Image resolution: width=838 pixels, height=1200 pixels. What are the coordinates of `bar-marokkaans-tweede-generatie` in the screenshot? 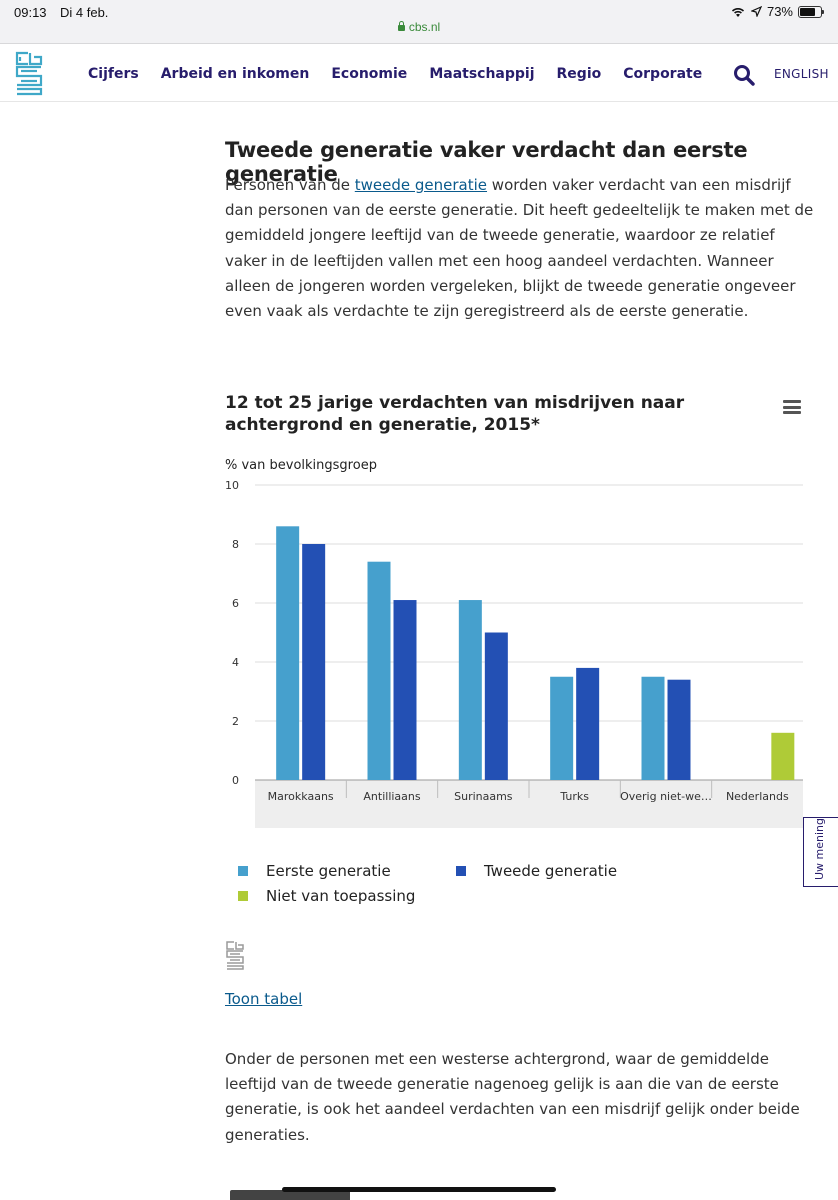 It's located at (314, 662).